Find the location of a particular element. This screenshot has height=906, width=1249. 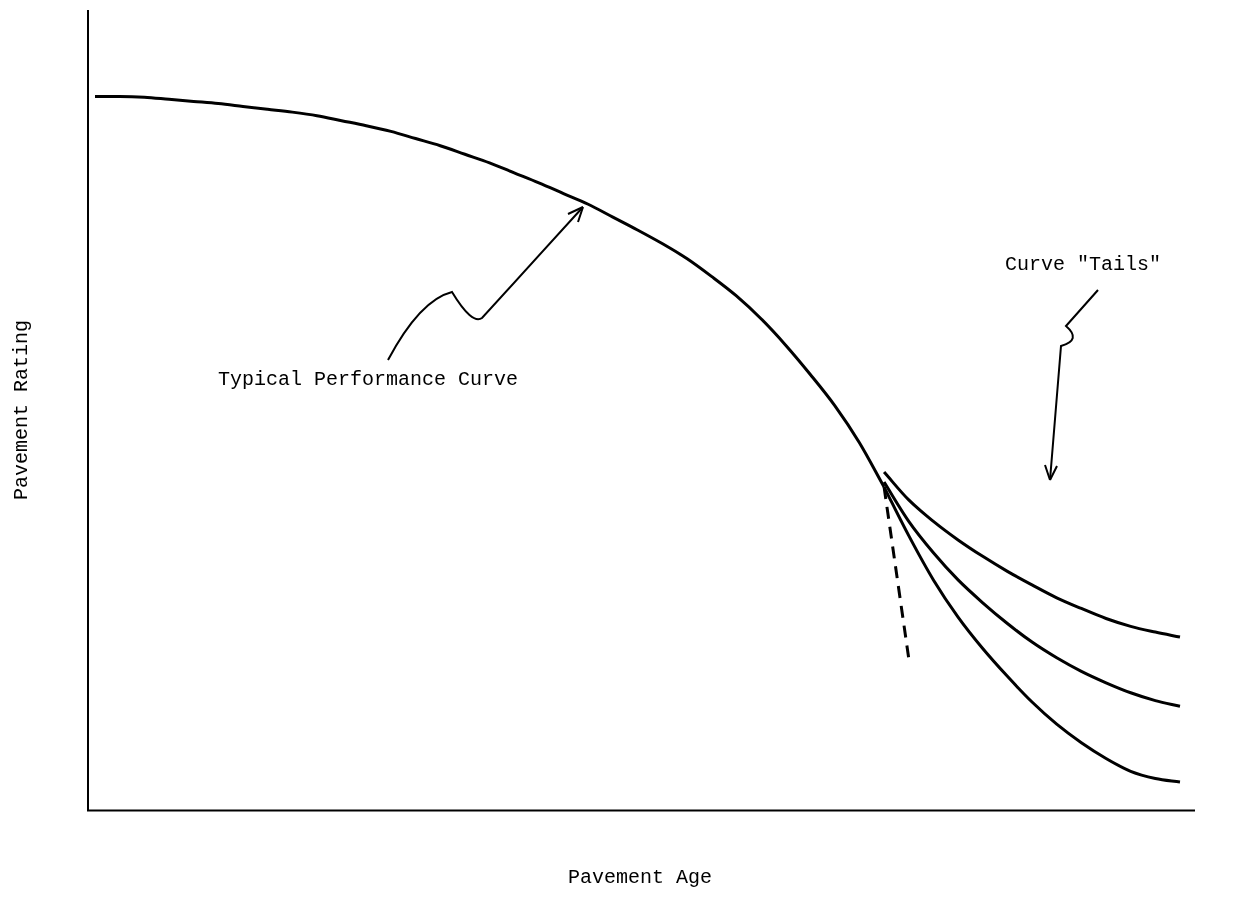

y-axis-title: Pavement Rating is located at coordinates (22, 410).